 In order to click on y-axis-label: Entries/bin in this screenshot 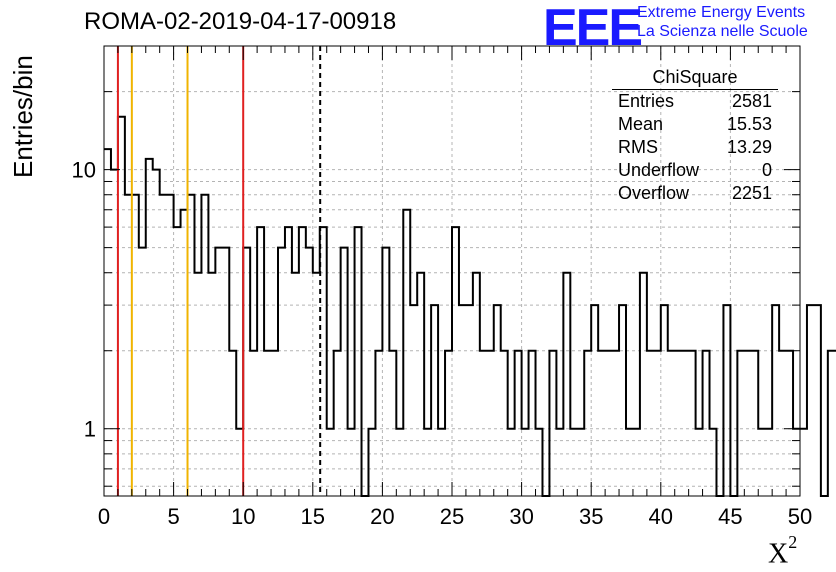, I will do `click(23, 116)`.